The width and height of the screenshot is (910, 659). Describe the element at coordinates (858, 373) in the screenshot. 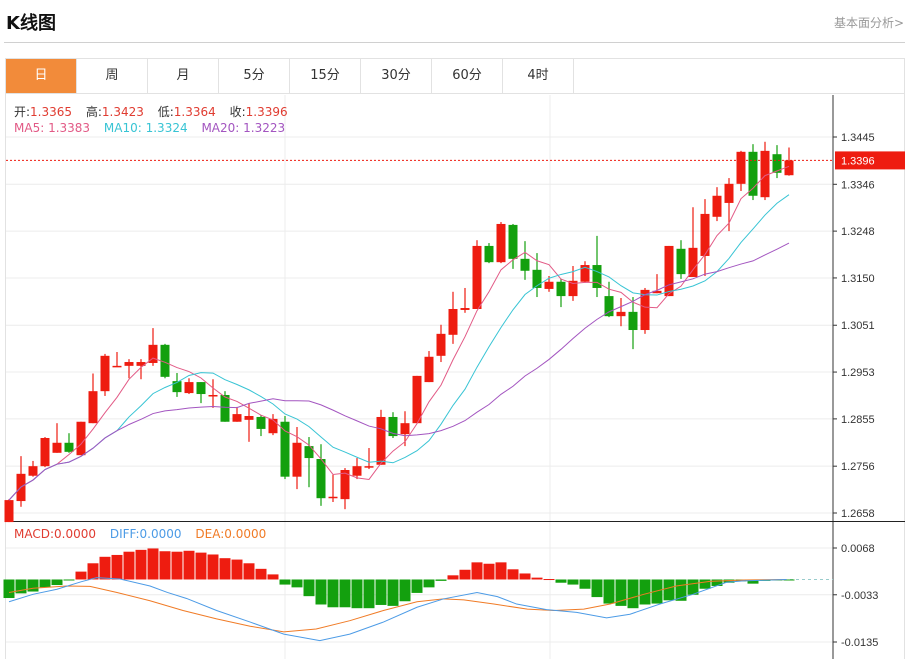

I see `price-tick-label: 1.2953` at that location.